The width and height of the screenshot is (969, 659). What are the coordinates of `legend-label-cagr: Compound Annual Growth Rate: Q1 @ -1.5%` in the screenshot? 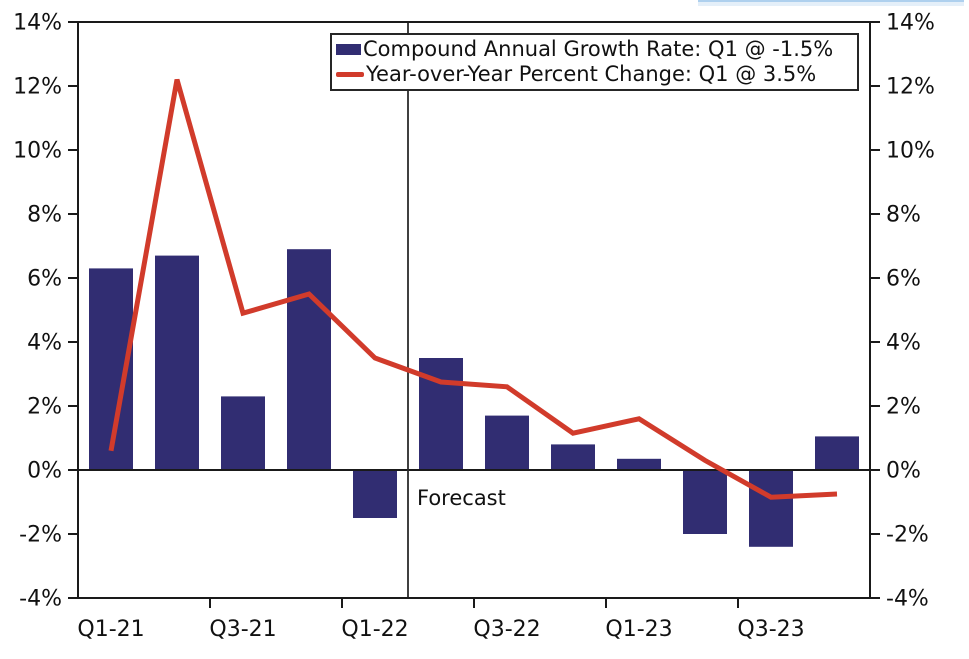 It's located at (598, 48).